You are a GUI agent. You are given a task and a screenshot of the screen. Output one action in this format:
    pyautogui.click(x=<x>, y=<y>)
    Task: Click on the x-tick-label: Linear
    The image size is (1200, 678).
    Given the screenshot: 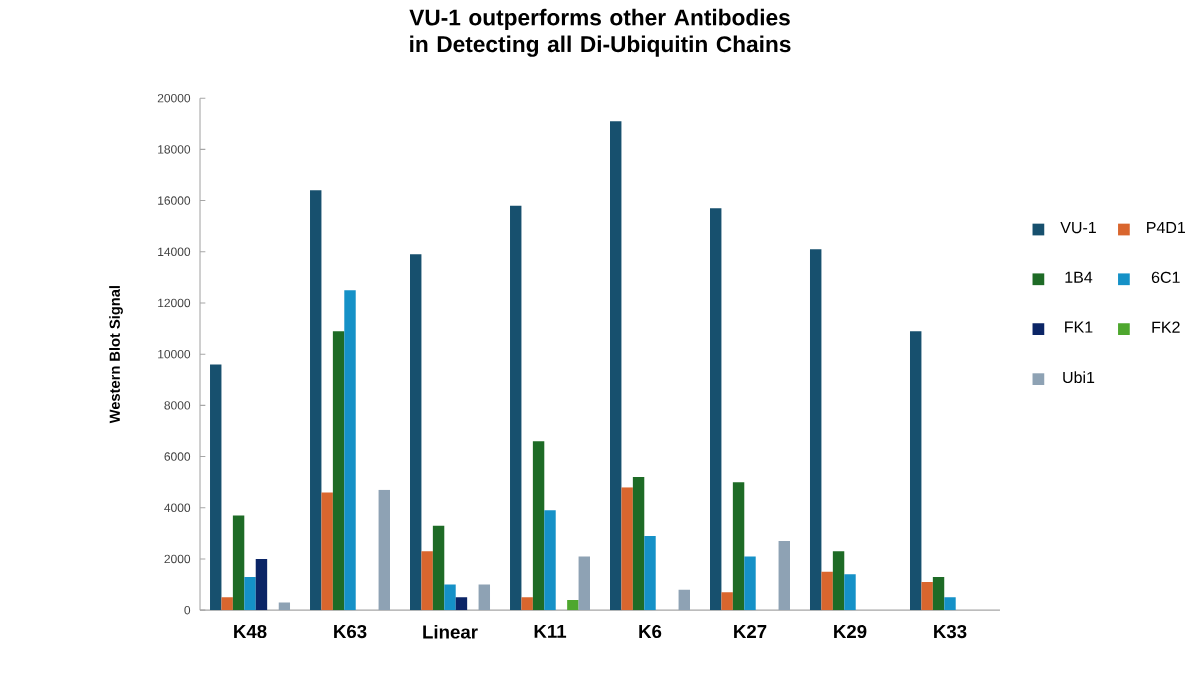 What is the action you would take?
    pyautogui.click(x=450, y=631)
    